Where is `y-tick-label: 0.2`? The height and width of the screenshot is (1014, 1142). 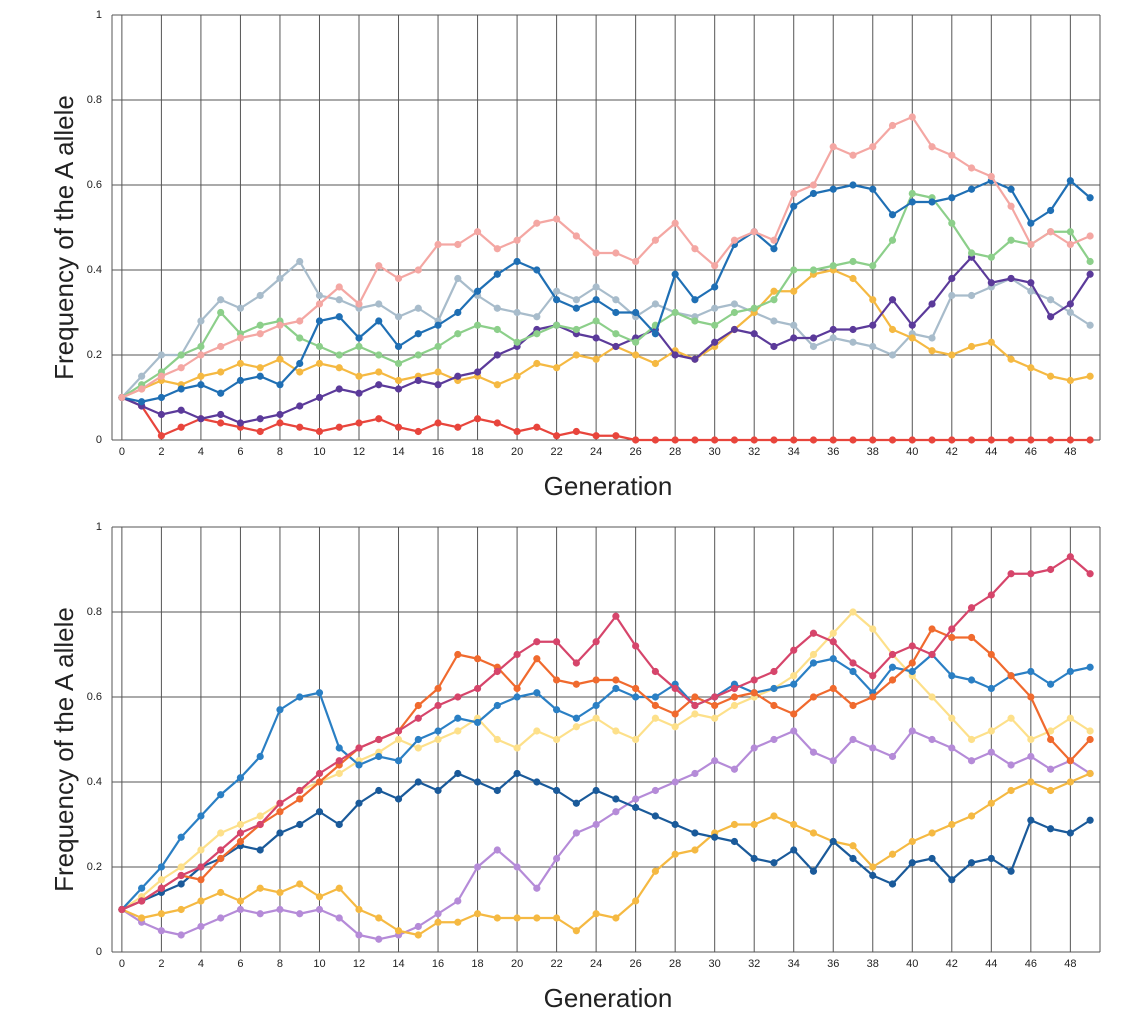
y-tick-label: 0.2 is located at coordinates (94, 867).